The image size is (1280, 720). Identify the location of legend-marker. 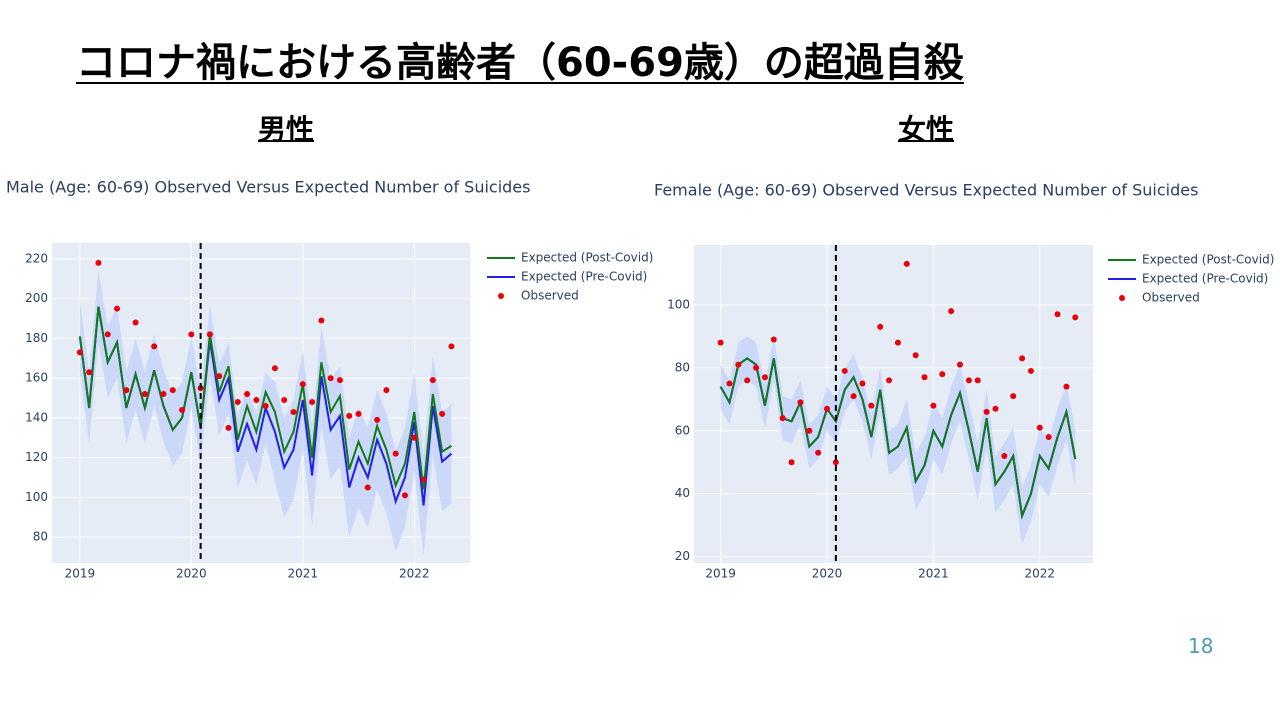
(1122, 298).